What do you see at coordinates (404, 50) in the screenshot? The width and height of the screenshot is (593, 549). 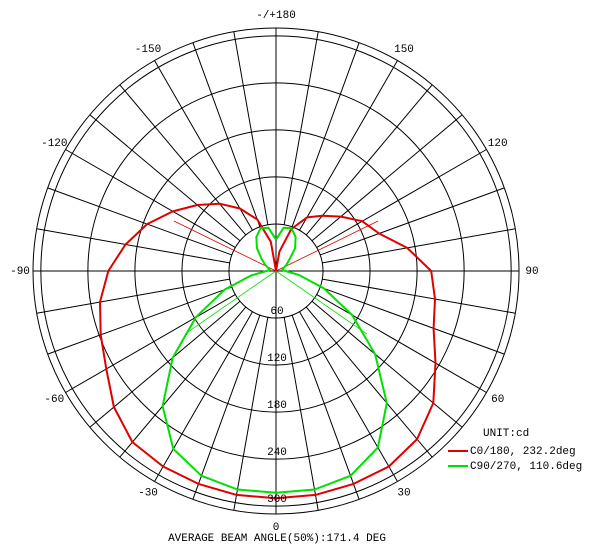 I see `angle-label: 150` at bounding box center [404, 50].